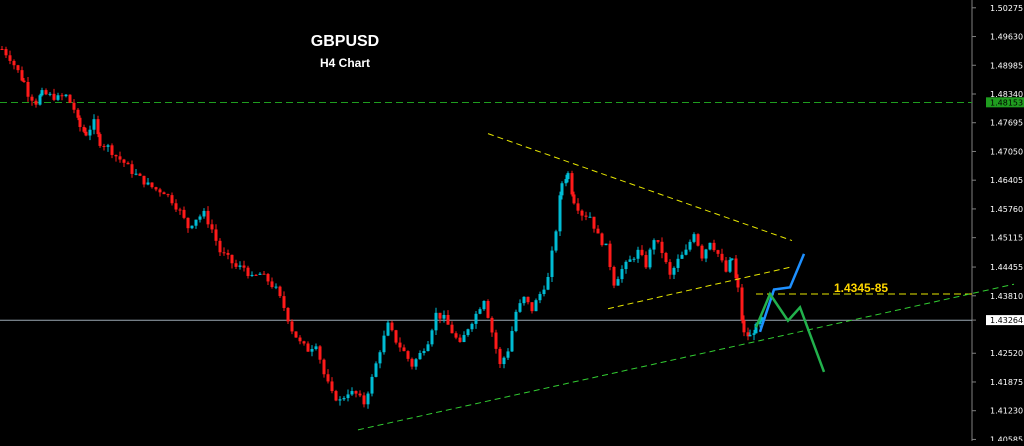 This screenshot has width=1024, height=446. Describe the element at coordinates (640, 187) in the screenshot. I see `triangle-upper-line` at that location.